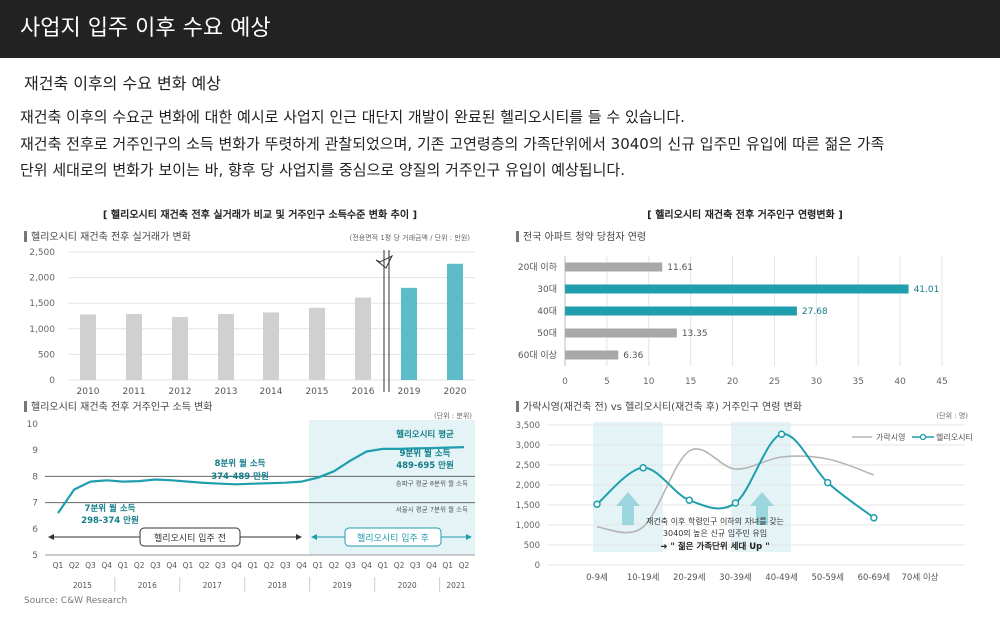  I want to click on chart3-year-label: 2018, so click(277, 585).